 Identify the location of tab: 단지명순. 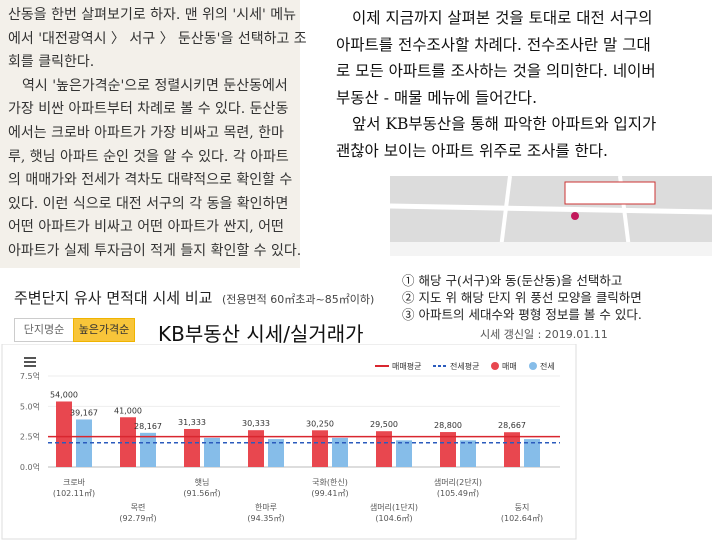
(44, 330).